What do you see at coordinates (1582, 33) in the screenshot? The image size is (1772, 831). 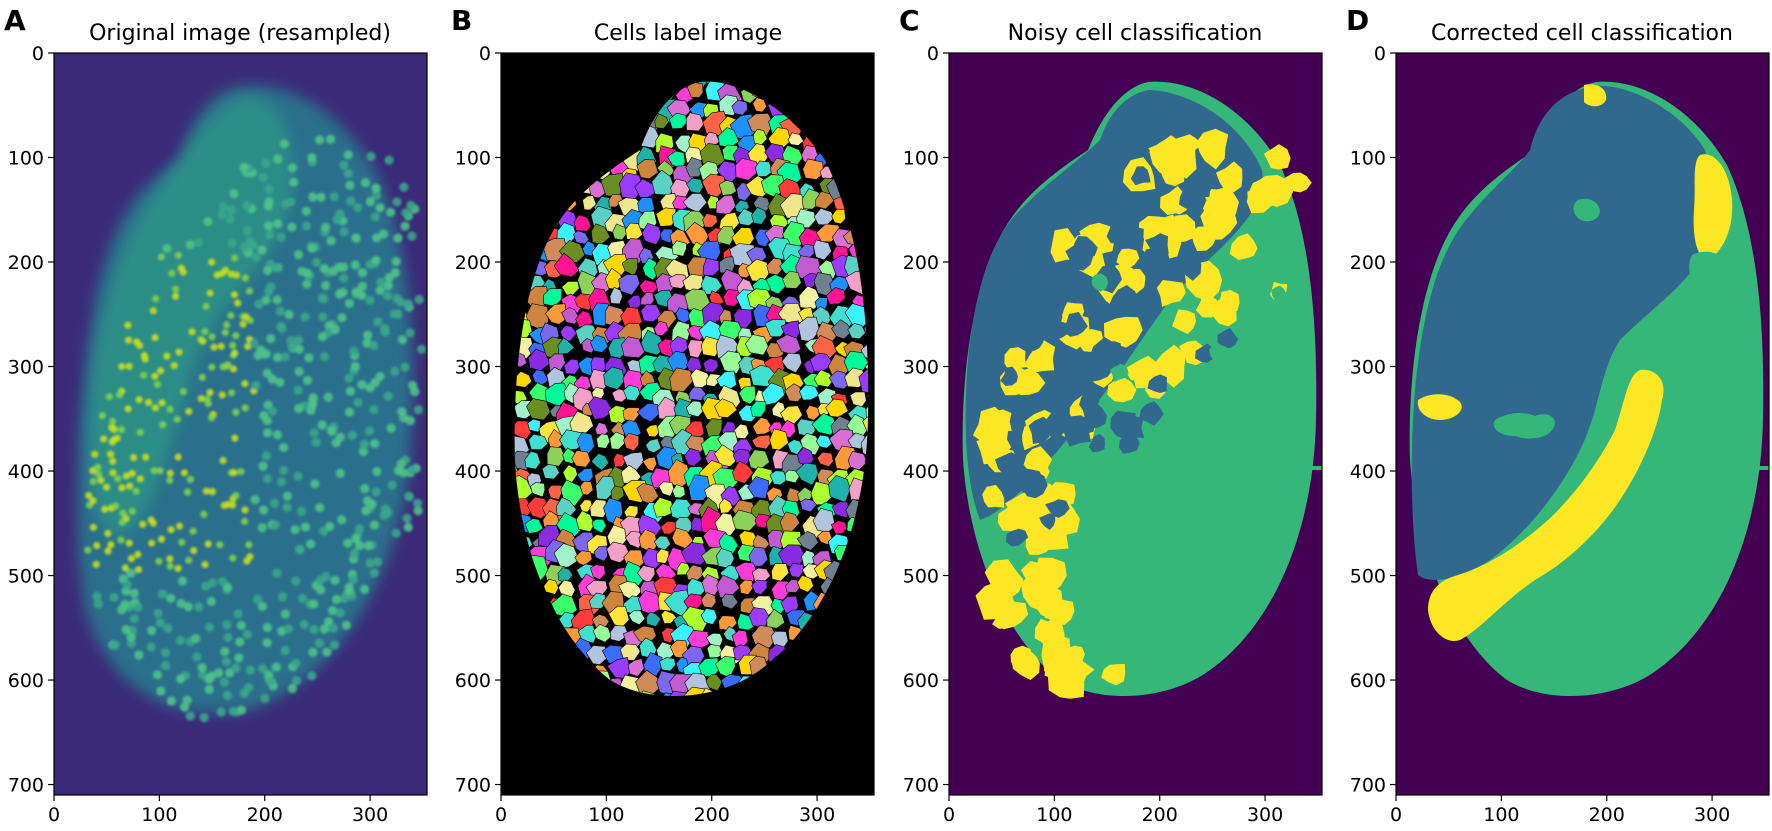 I see `panel-title-d: Corrected cell classification` at bounding box center [1582, 33].